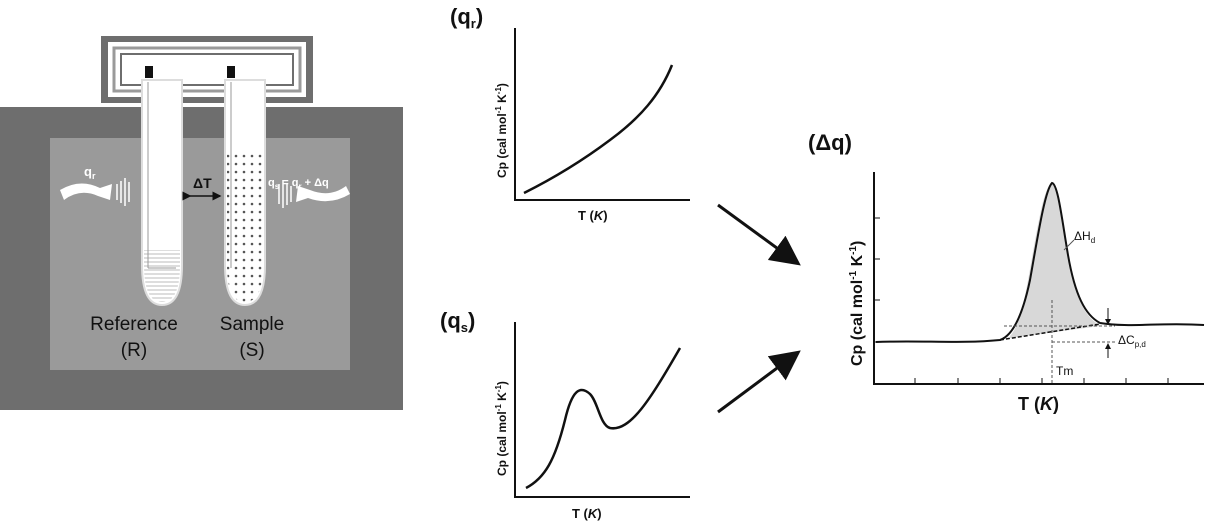 The image size is (1208, 522). Describe the element at coordinates (759, 382) in the screenshot. I see `arrow-qs-to-dq` at that location.